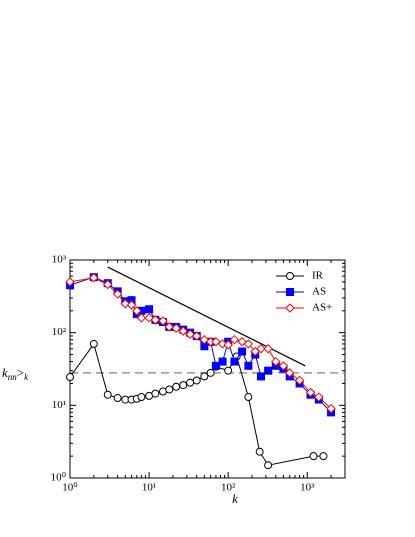 The image size is (415, 537). Describe the element at coordinates (319, 292) in the screenshot. I see `legend-label: AS` at that location.